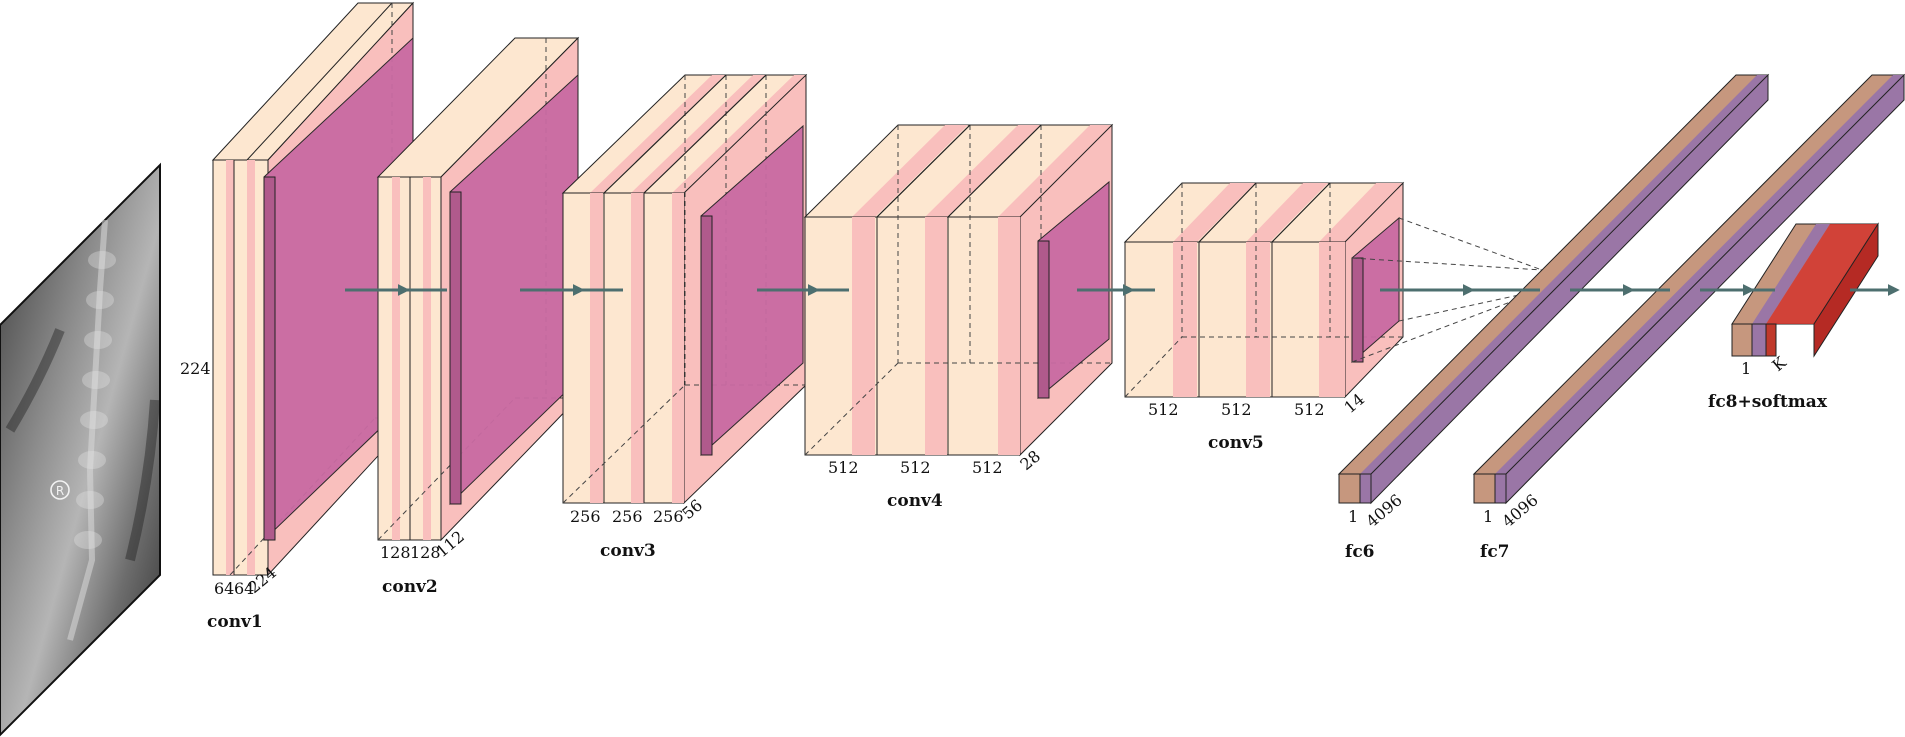  Describe the element at coordinates (1495, 552) in the screenshot. I see `fc7-title: fc7` at that location.